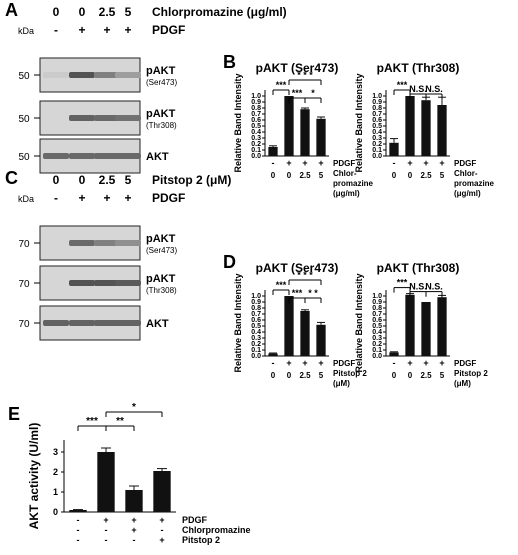 The height and width of the screenshot is (555, 518). What do you see at coordinates (120, 421) in the screenshot?
I see `sig-marker: **` at bounding box center [120, 421].